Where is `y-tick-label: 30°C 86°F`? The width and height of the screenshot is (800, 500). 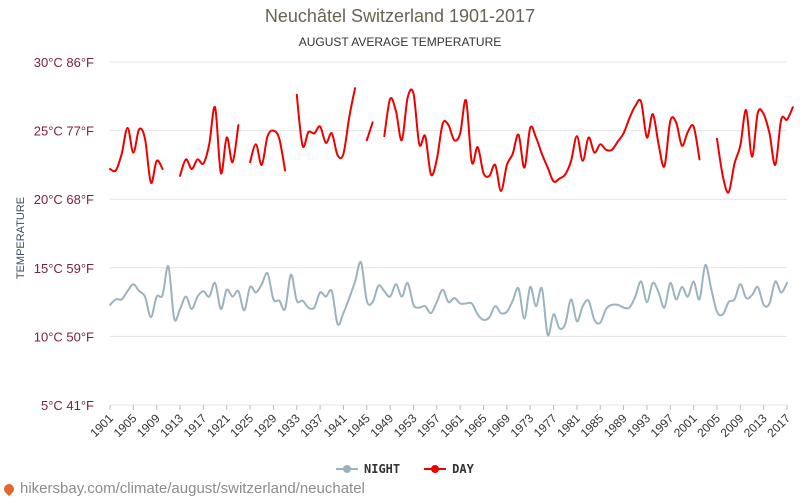 y-tick-label: 30°C 86°F is located at coordinates (64, 62).